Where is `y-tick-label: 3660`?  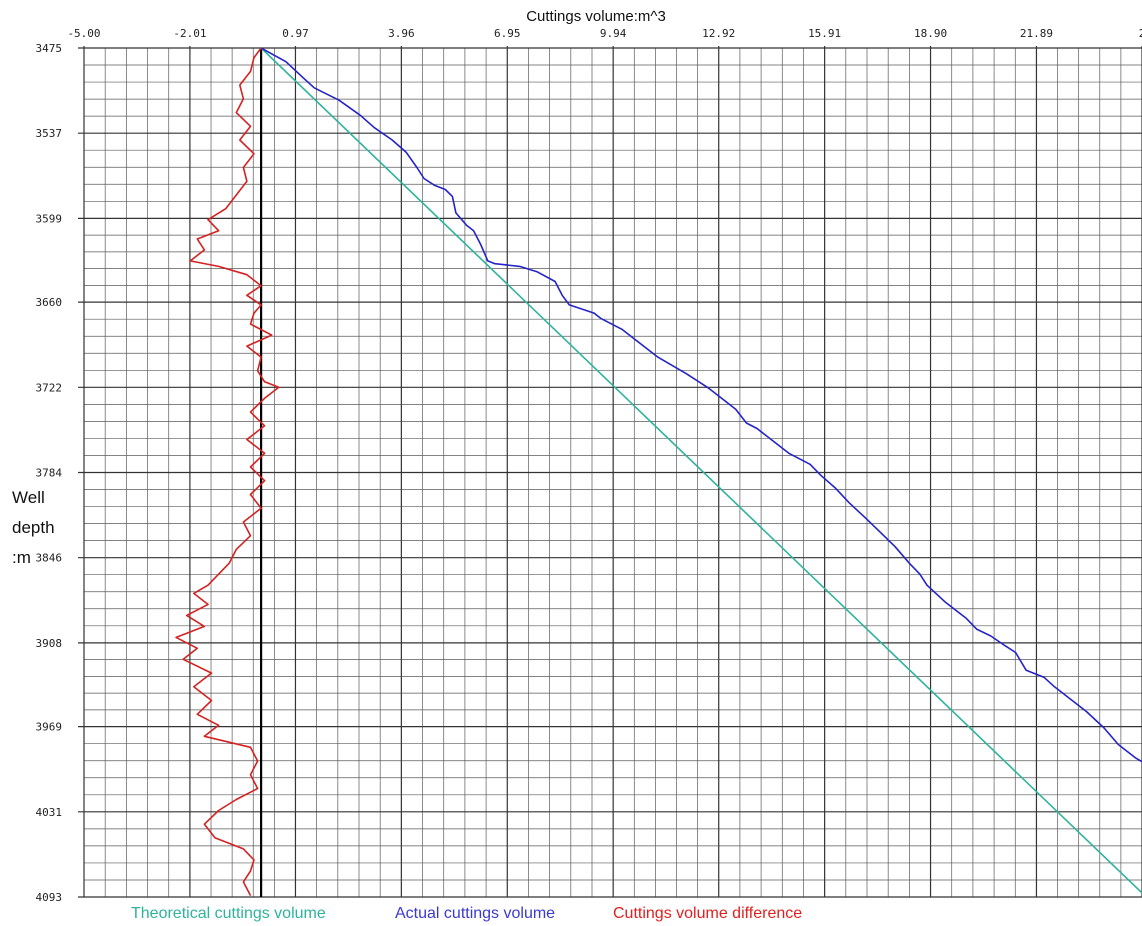
y-tick-label: 3660 is located at coordinates (49, 302).